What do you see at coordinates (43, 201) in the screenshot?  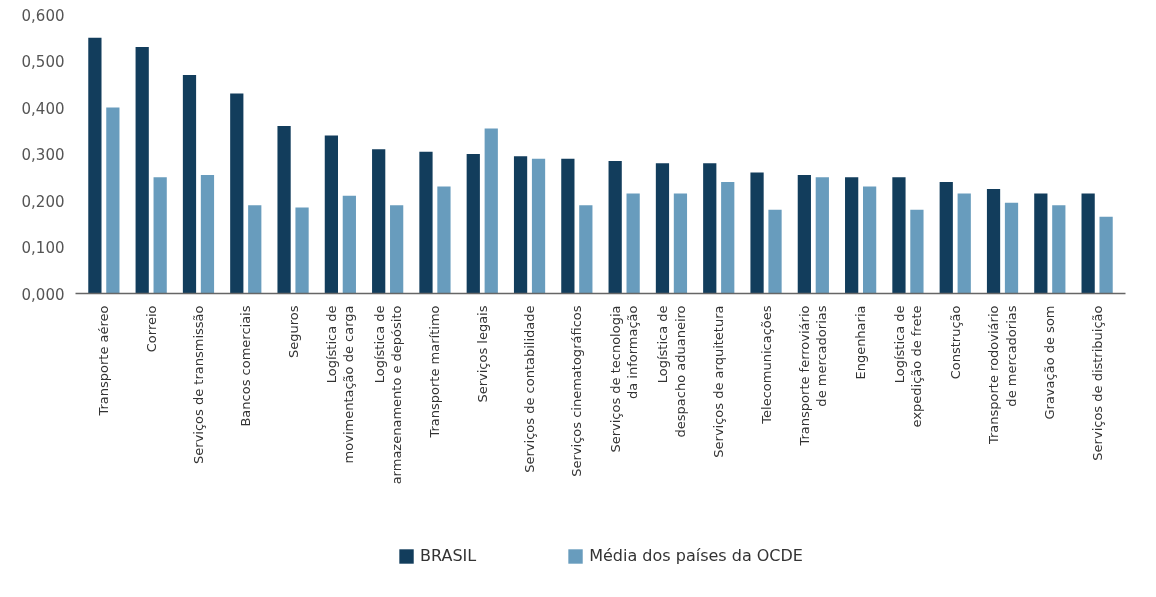 I see `y-tick-label: 0,200` at bounding box center [43, 201].